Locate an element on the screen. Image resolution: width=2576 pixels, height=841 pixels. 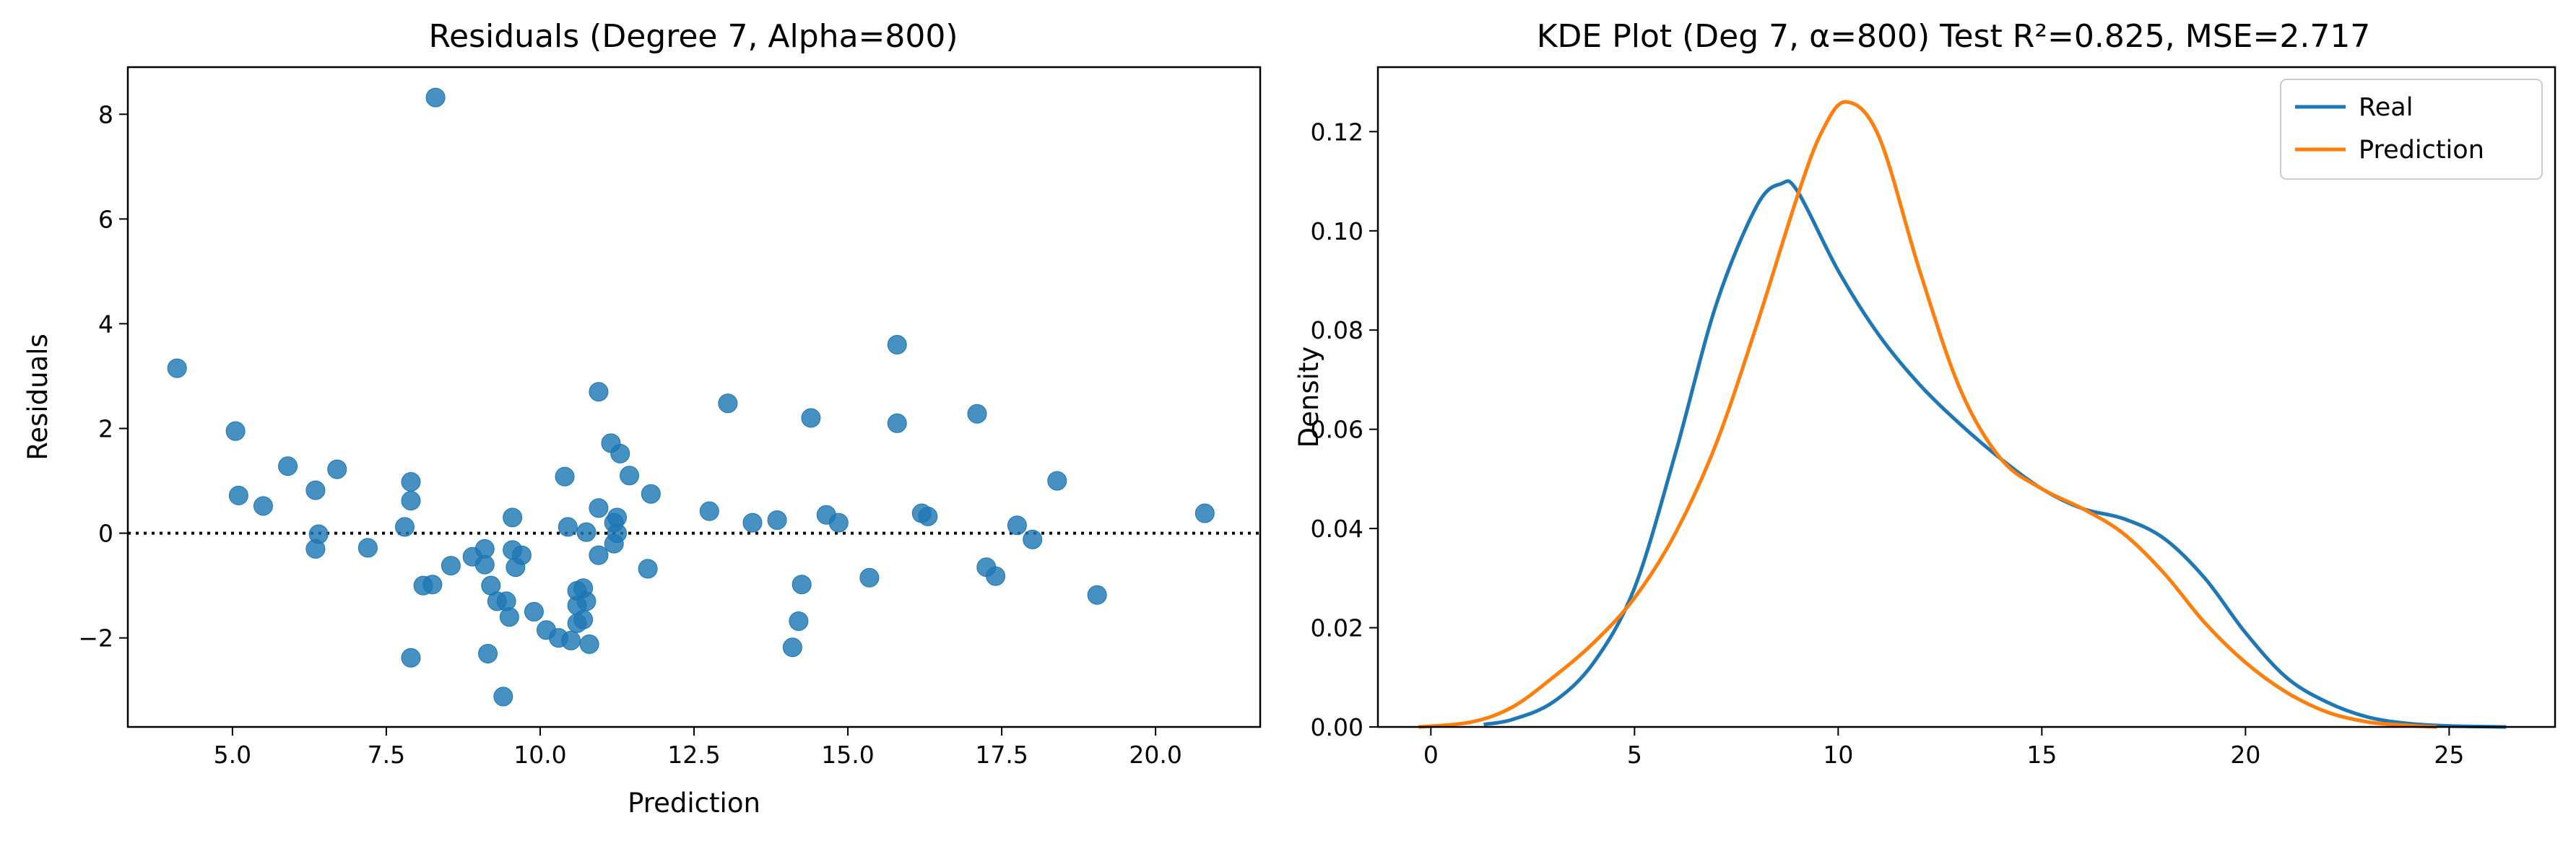
kde-y-tick-label: 0.06 is located at coordinates (1337, 430).